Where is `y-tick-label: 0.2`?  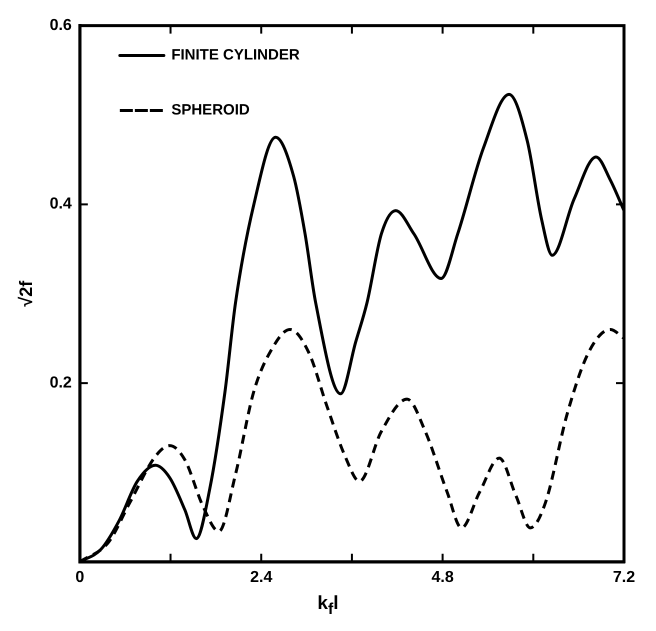
y-tick-label: 0.2 is located at coordinates (61, 383).